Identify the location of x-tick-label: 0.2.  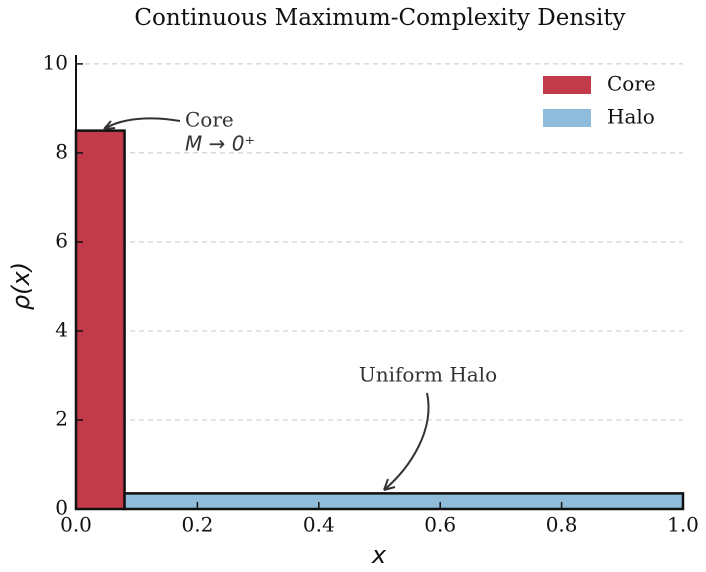
(197, 525).